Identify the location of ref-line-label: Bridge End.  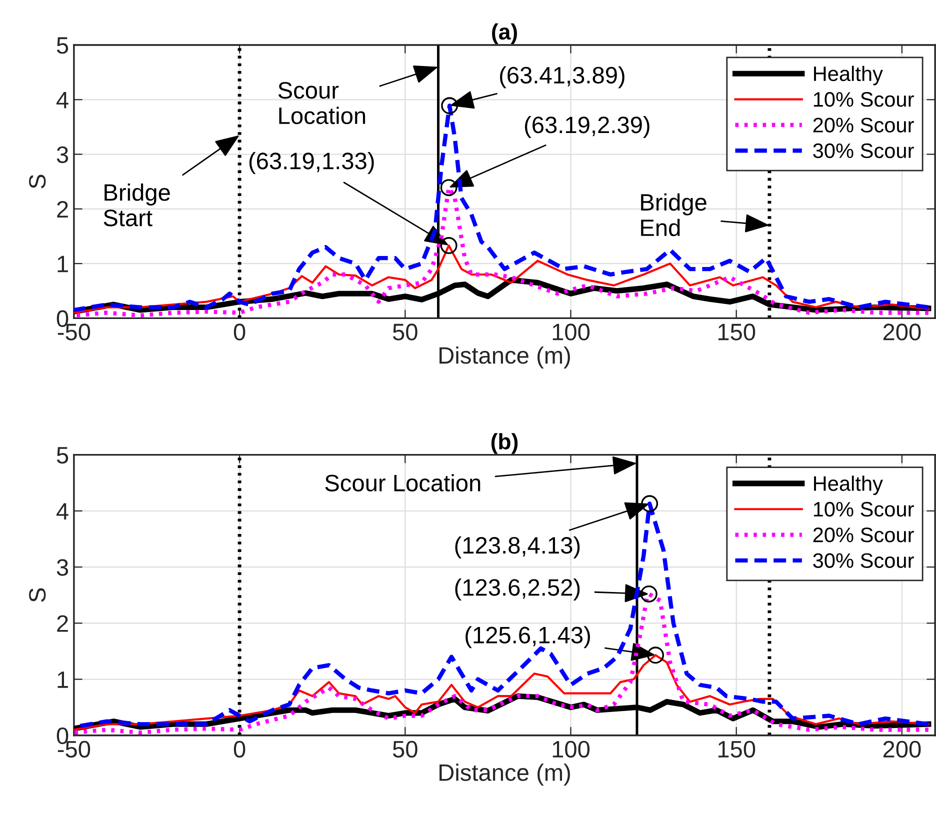
(673, 214).